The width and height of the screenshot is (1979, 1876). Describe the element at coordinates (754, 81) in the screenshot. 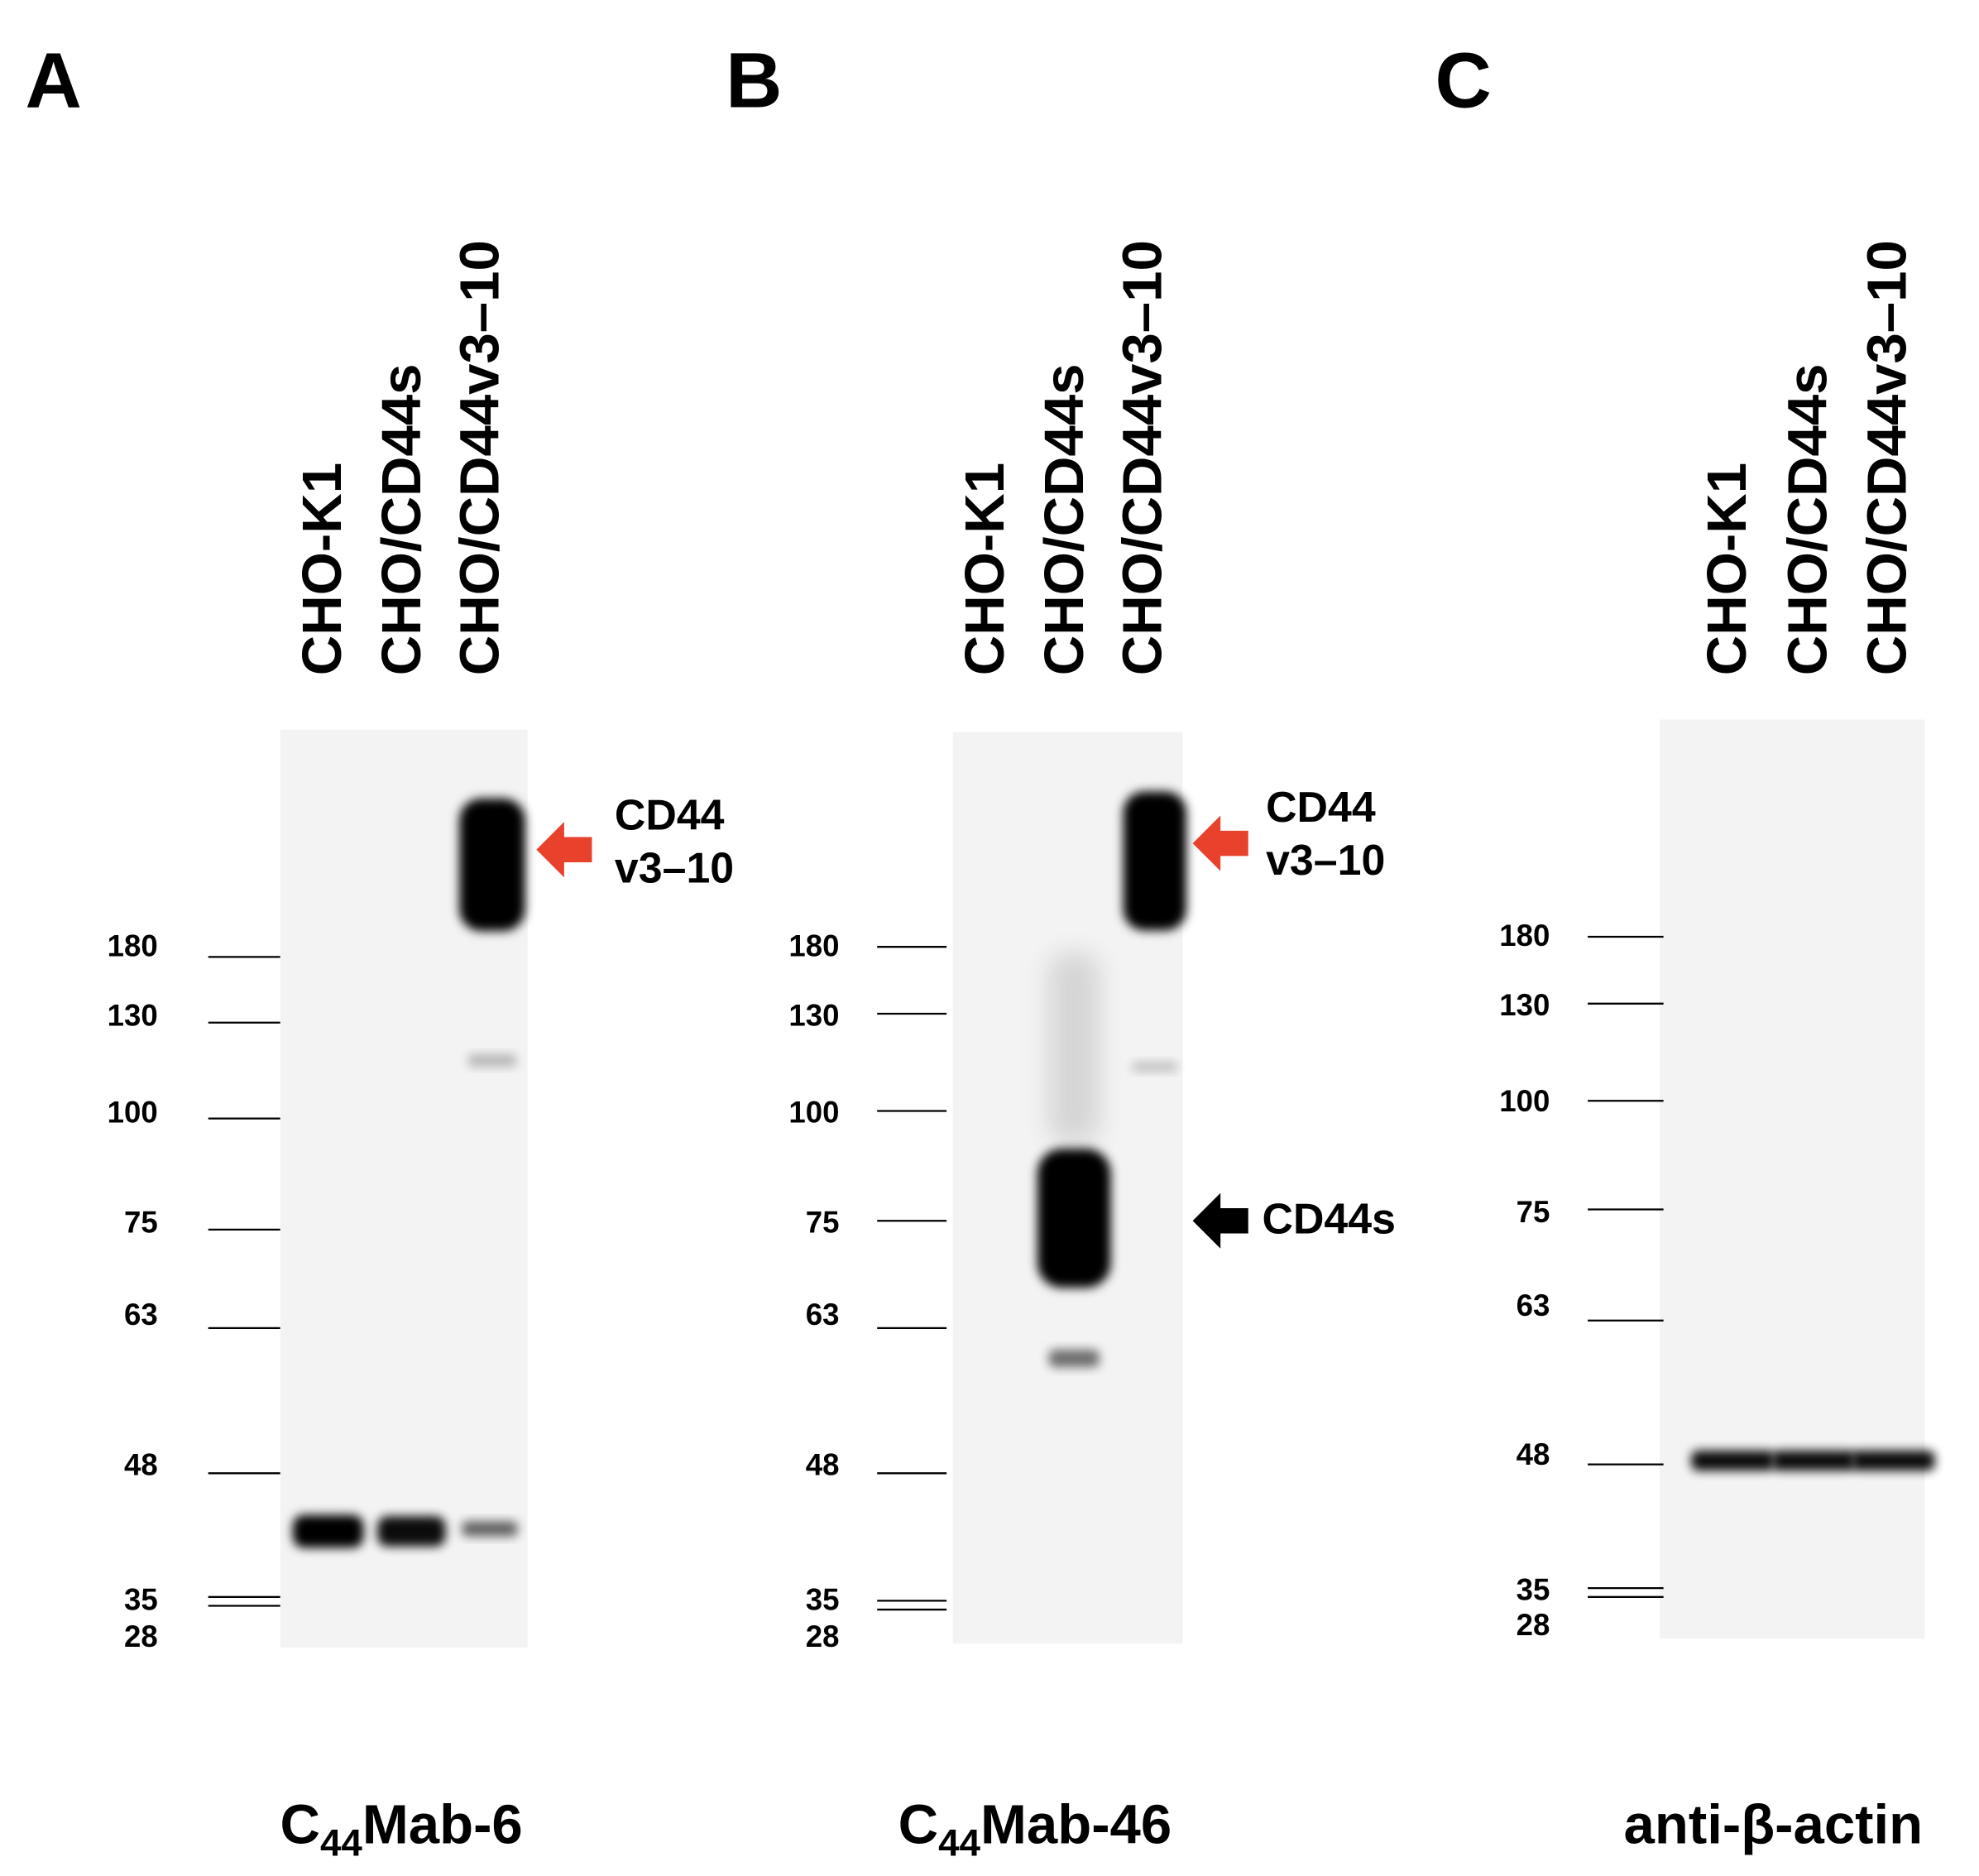

I see `panel-label: B` at that location.